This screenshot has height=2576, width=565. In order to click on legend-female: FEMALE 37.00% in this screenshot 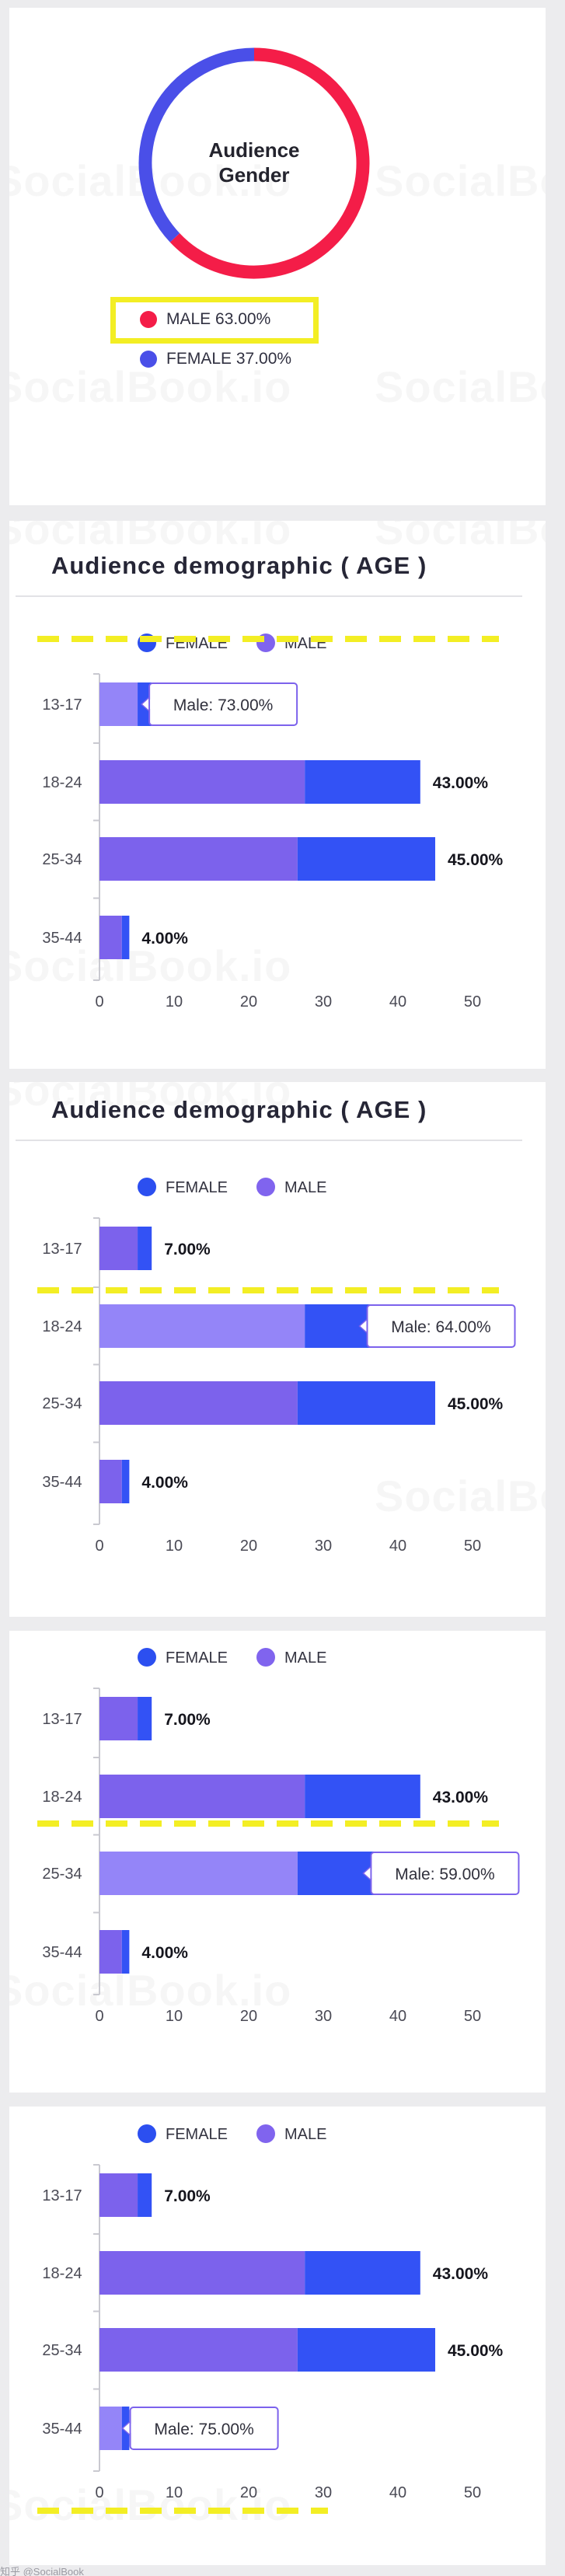, I will do `click(215, 359)`.